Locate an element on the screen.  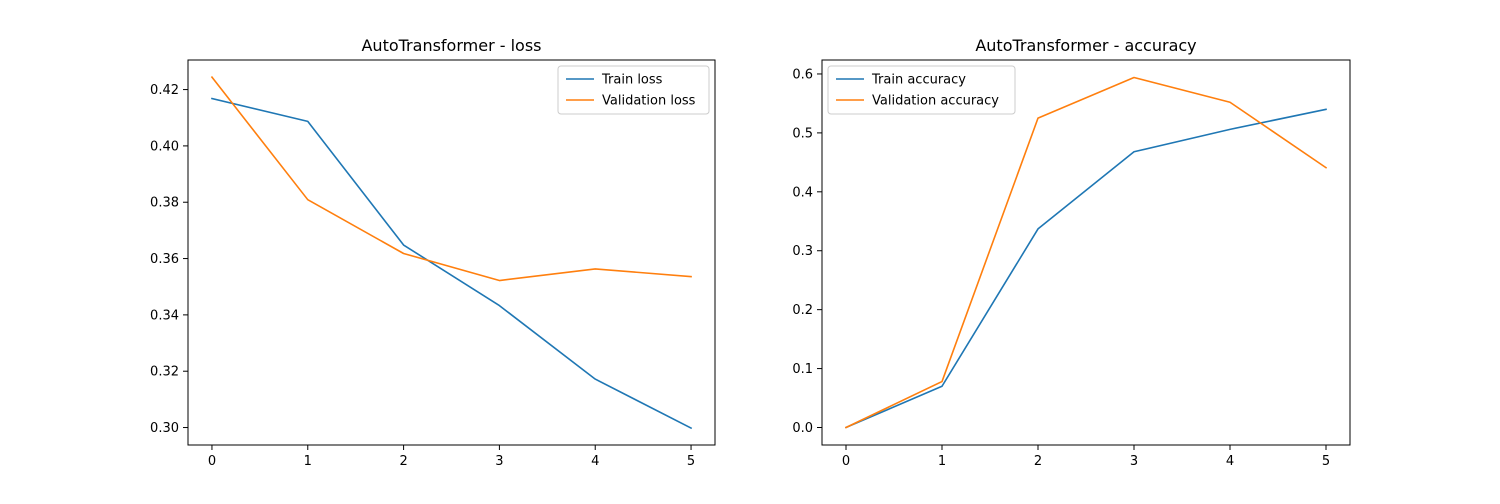
legend-label: Validation loss is located at coordinates (649, 101).